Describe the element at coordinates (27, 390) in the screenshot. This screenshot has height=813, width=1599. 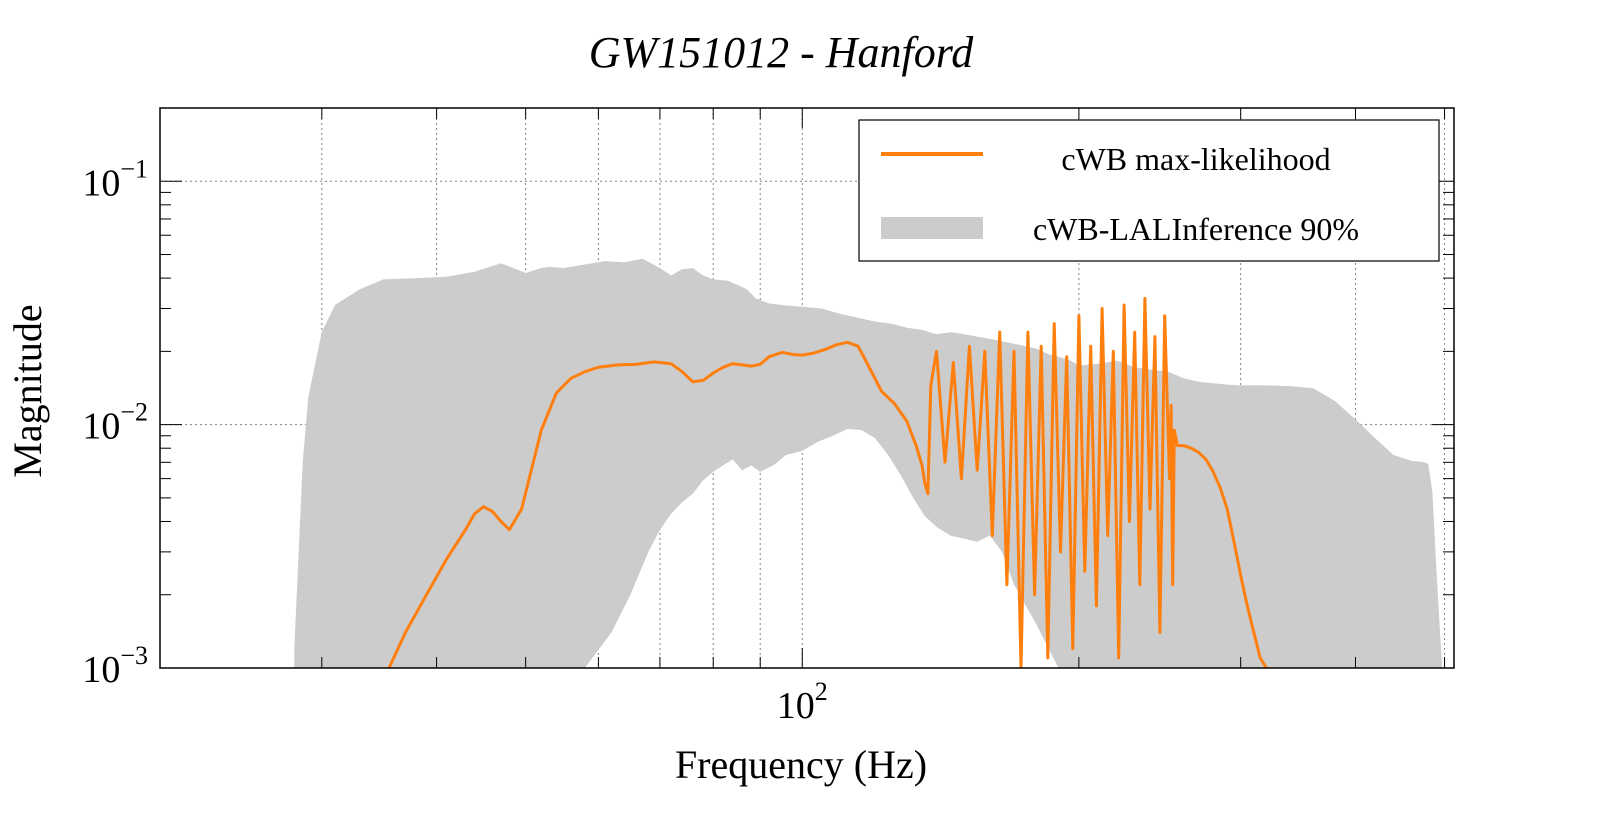
I see `y-axis-label: Magnitude` at that location.